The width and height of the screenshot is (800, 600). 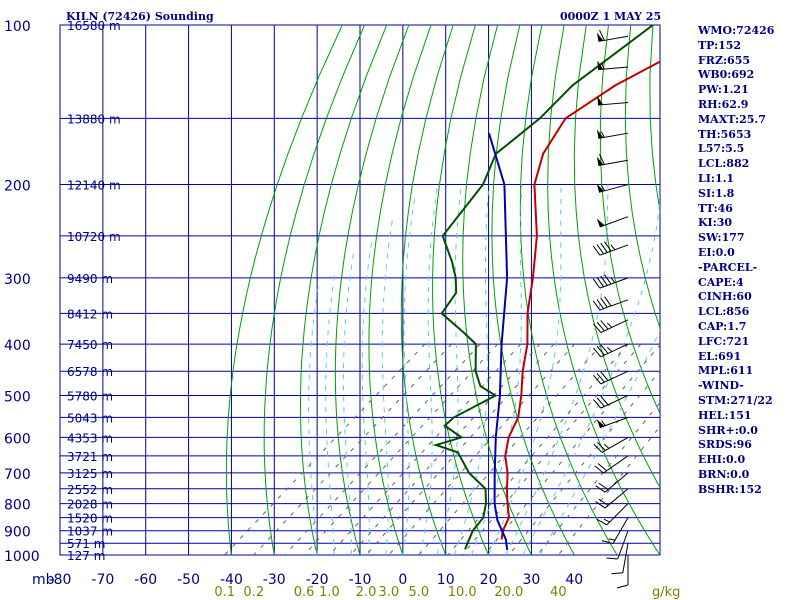 What do you see at coordinates (418, 592) in the screenshot?
I see `mixing-ratio-label: 5.0` at bounding box center [418, 592].